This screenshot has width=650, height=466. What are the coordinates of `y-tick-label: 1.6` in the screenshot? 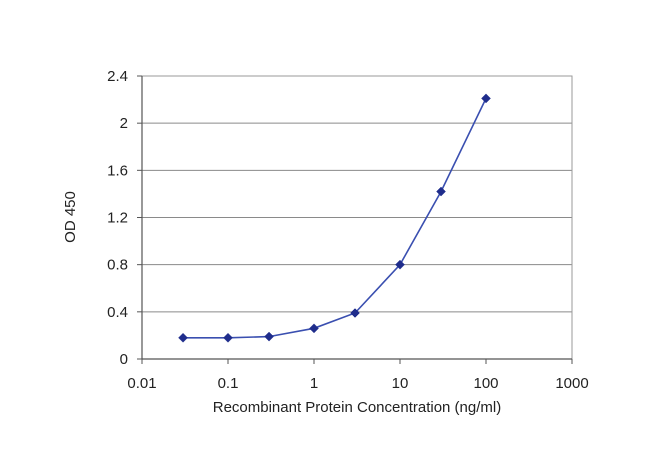 It's located at (117, 170).